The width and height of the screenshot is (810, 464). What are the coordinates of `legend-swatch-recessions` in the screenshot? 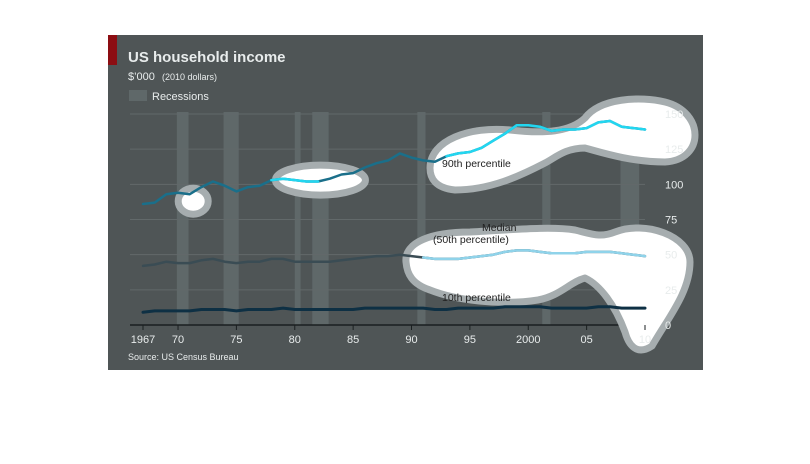 It's located at (138, 95).